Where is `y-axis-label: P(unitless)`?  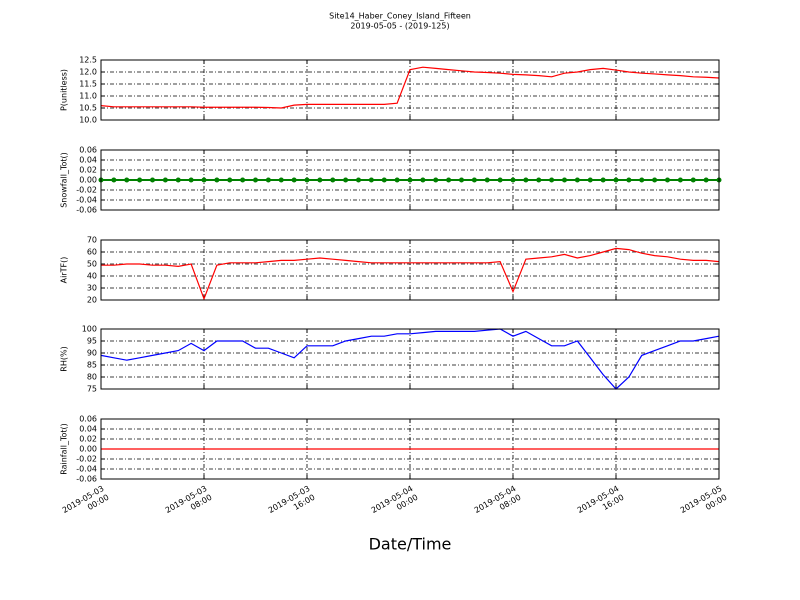
y-axis-label: P(unitless) is located at coordinates (64, 90).